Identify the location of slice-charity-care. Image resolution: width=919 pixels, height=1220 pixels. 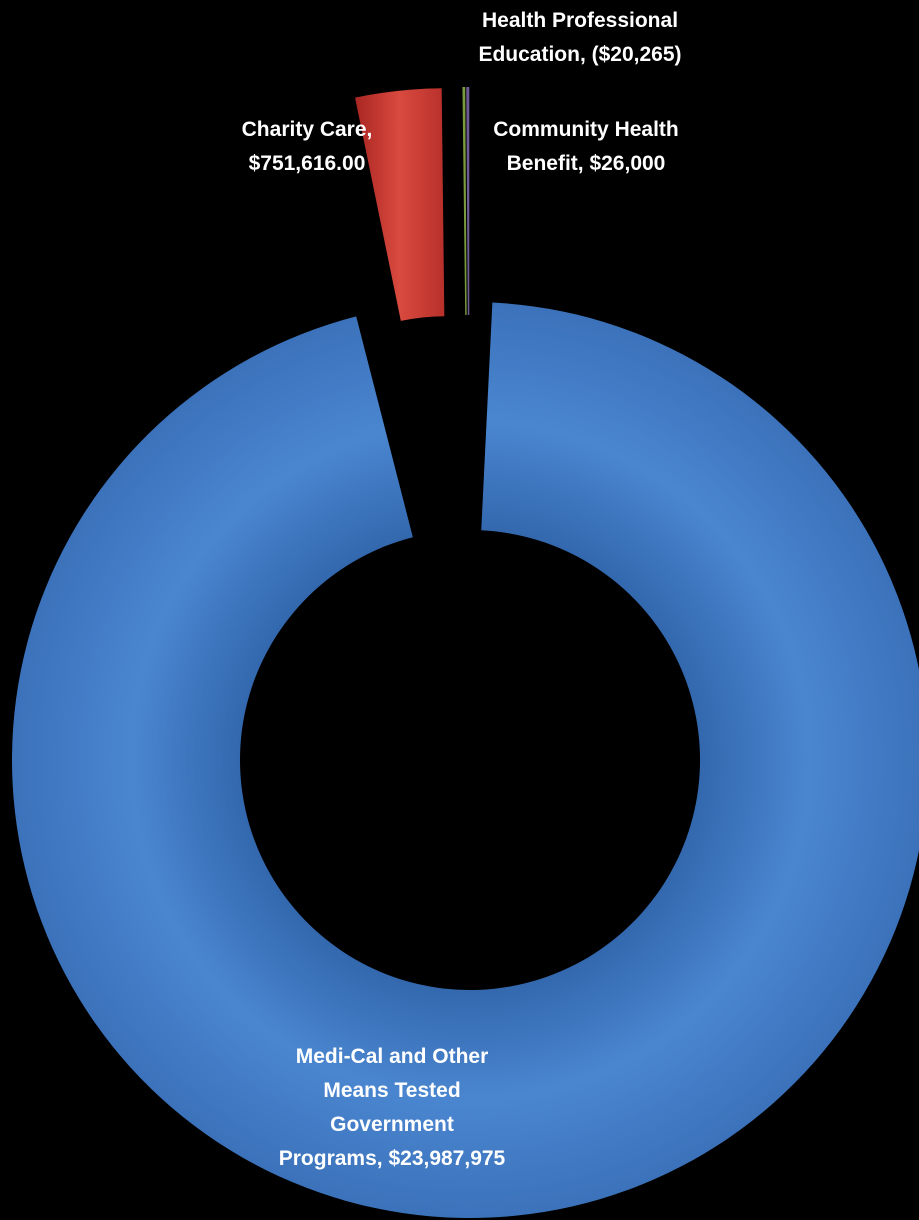
(400, 204).